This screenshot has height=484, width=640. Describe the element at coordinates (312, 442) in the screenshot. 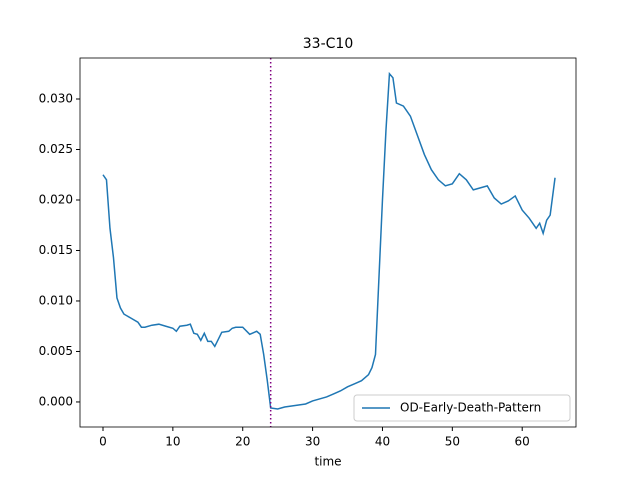

I see `x-tick-label: 30` at that location.